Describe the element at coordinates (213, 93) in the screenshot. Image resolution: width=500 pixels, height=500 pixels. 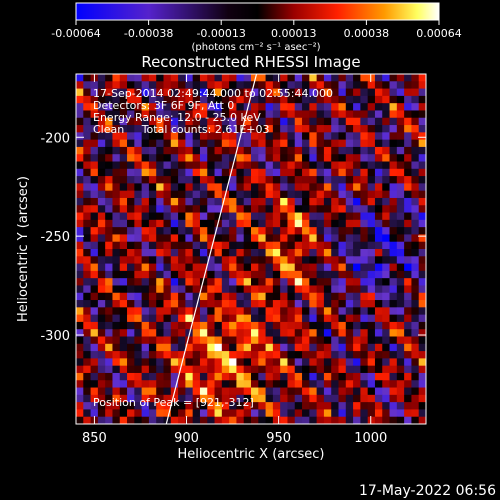
I see `annotation-time-range: 17-Sep-2014 02:49:44.000 to 02:55:44.000` at that location.